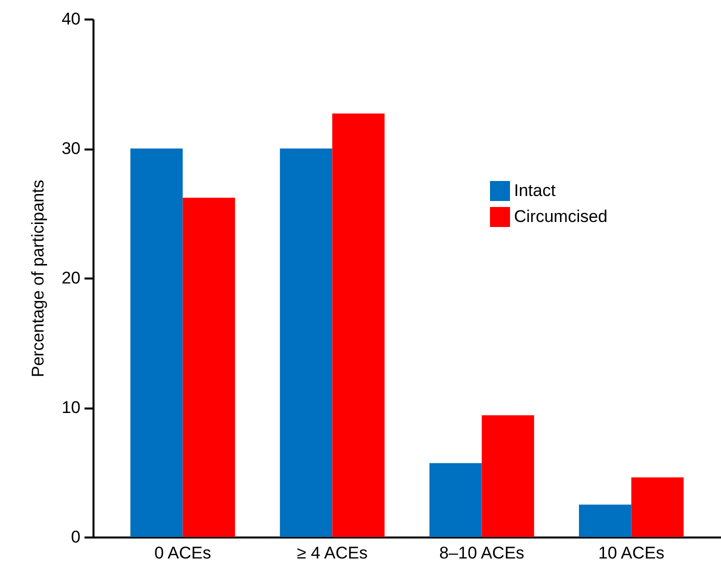 The width and height of the screenshot is (721, 568). I want to click on y-tick-label: 10, so click(71, 407).